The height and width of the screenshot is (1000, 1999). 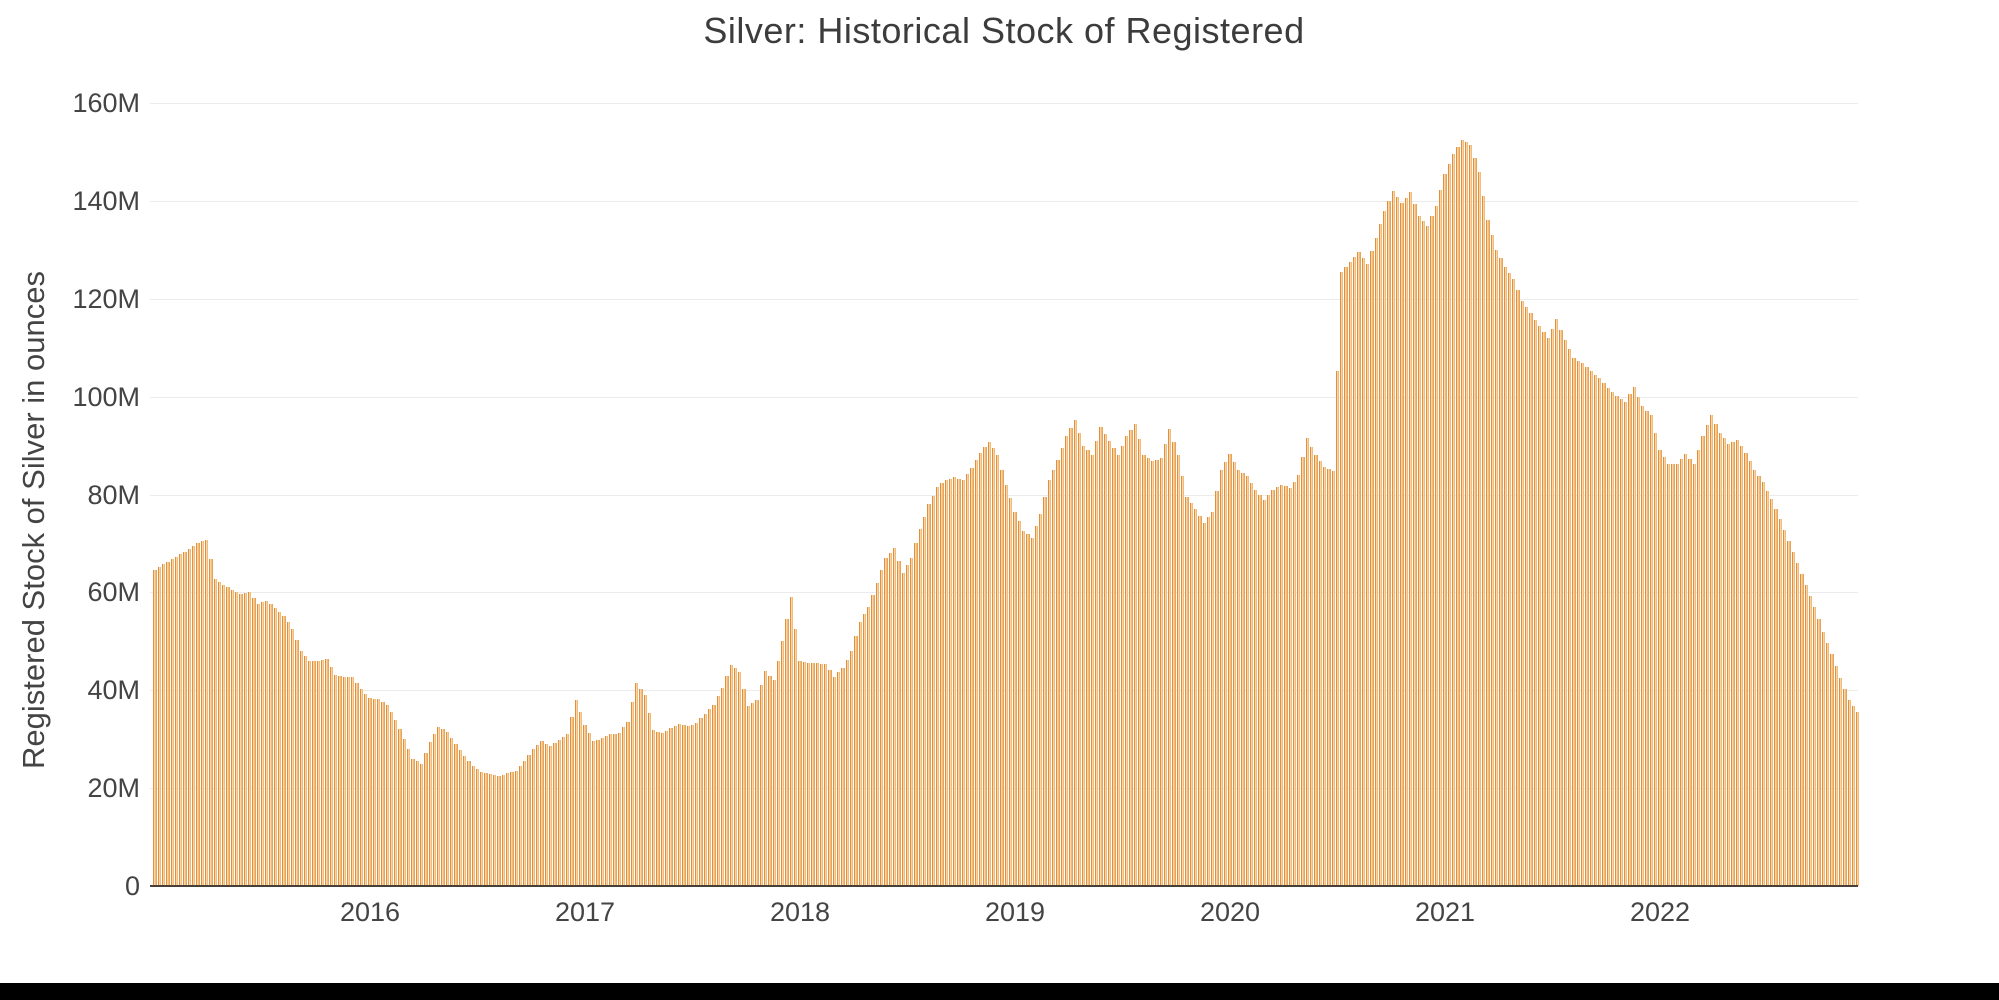 What do you see at coordinates (585, 912) in the screenshot?
I see `x-tick-label: 2017` at bounding box center [585, 912].